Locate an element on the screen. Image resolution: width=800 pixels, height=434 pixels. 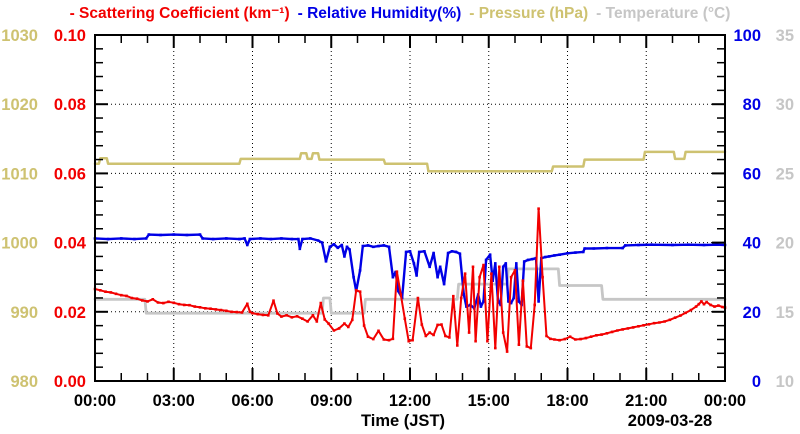
y-tick-label-temperature-25: 25 is located at coordinates (785, 174).